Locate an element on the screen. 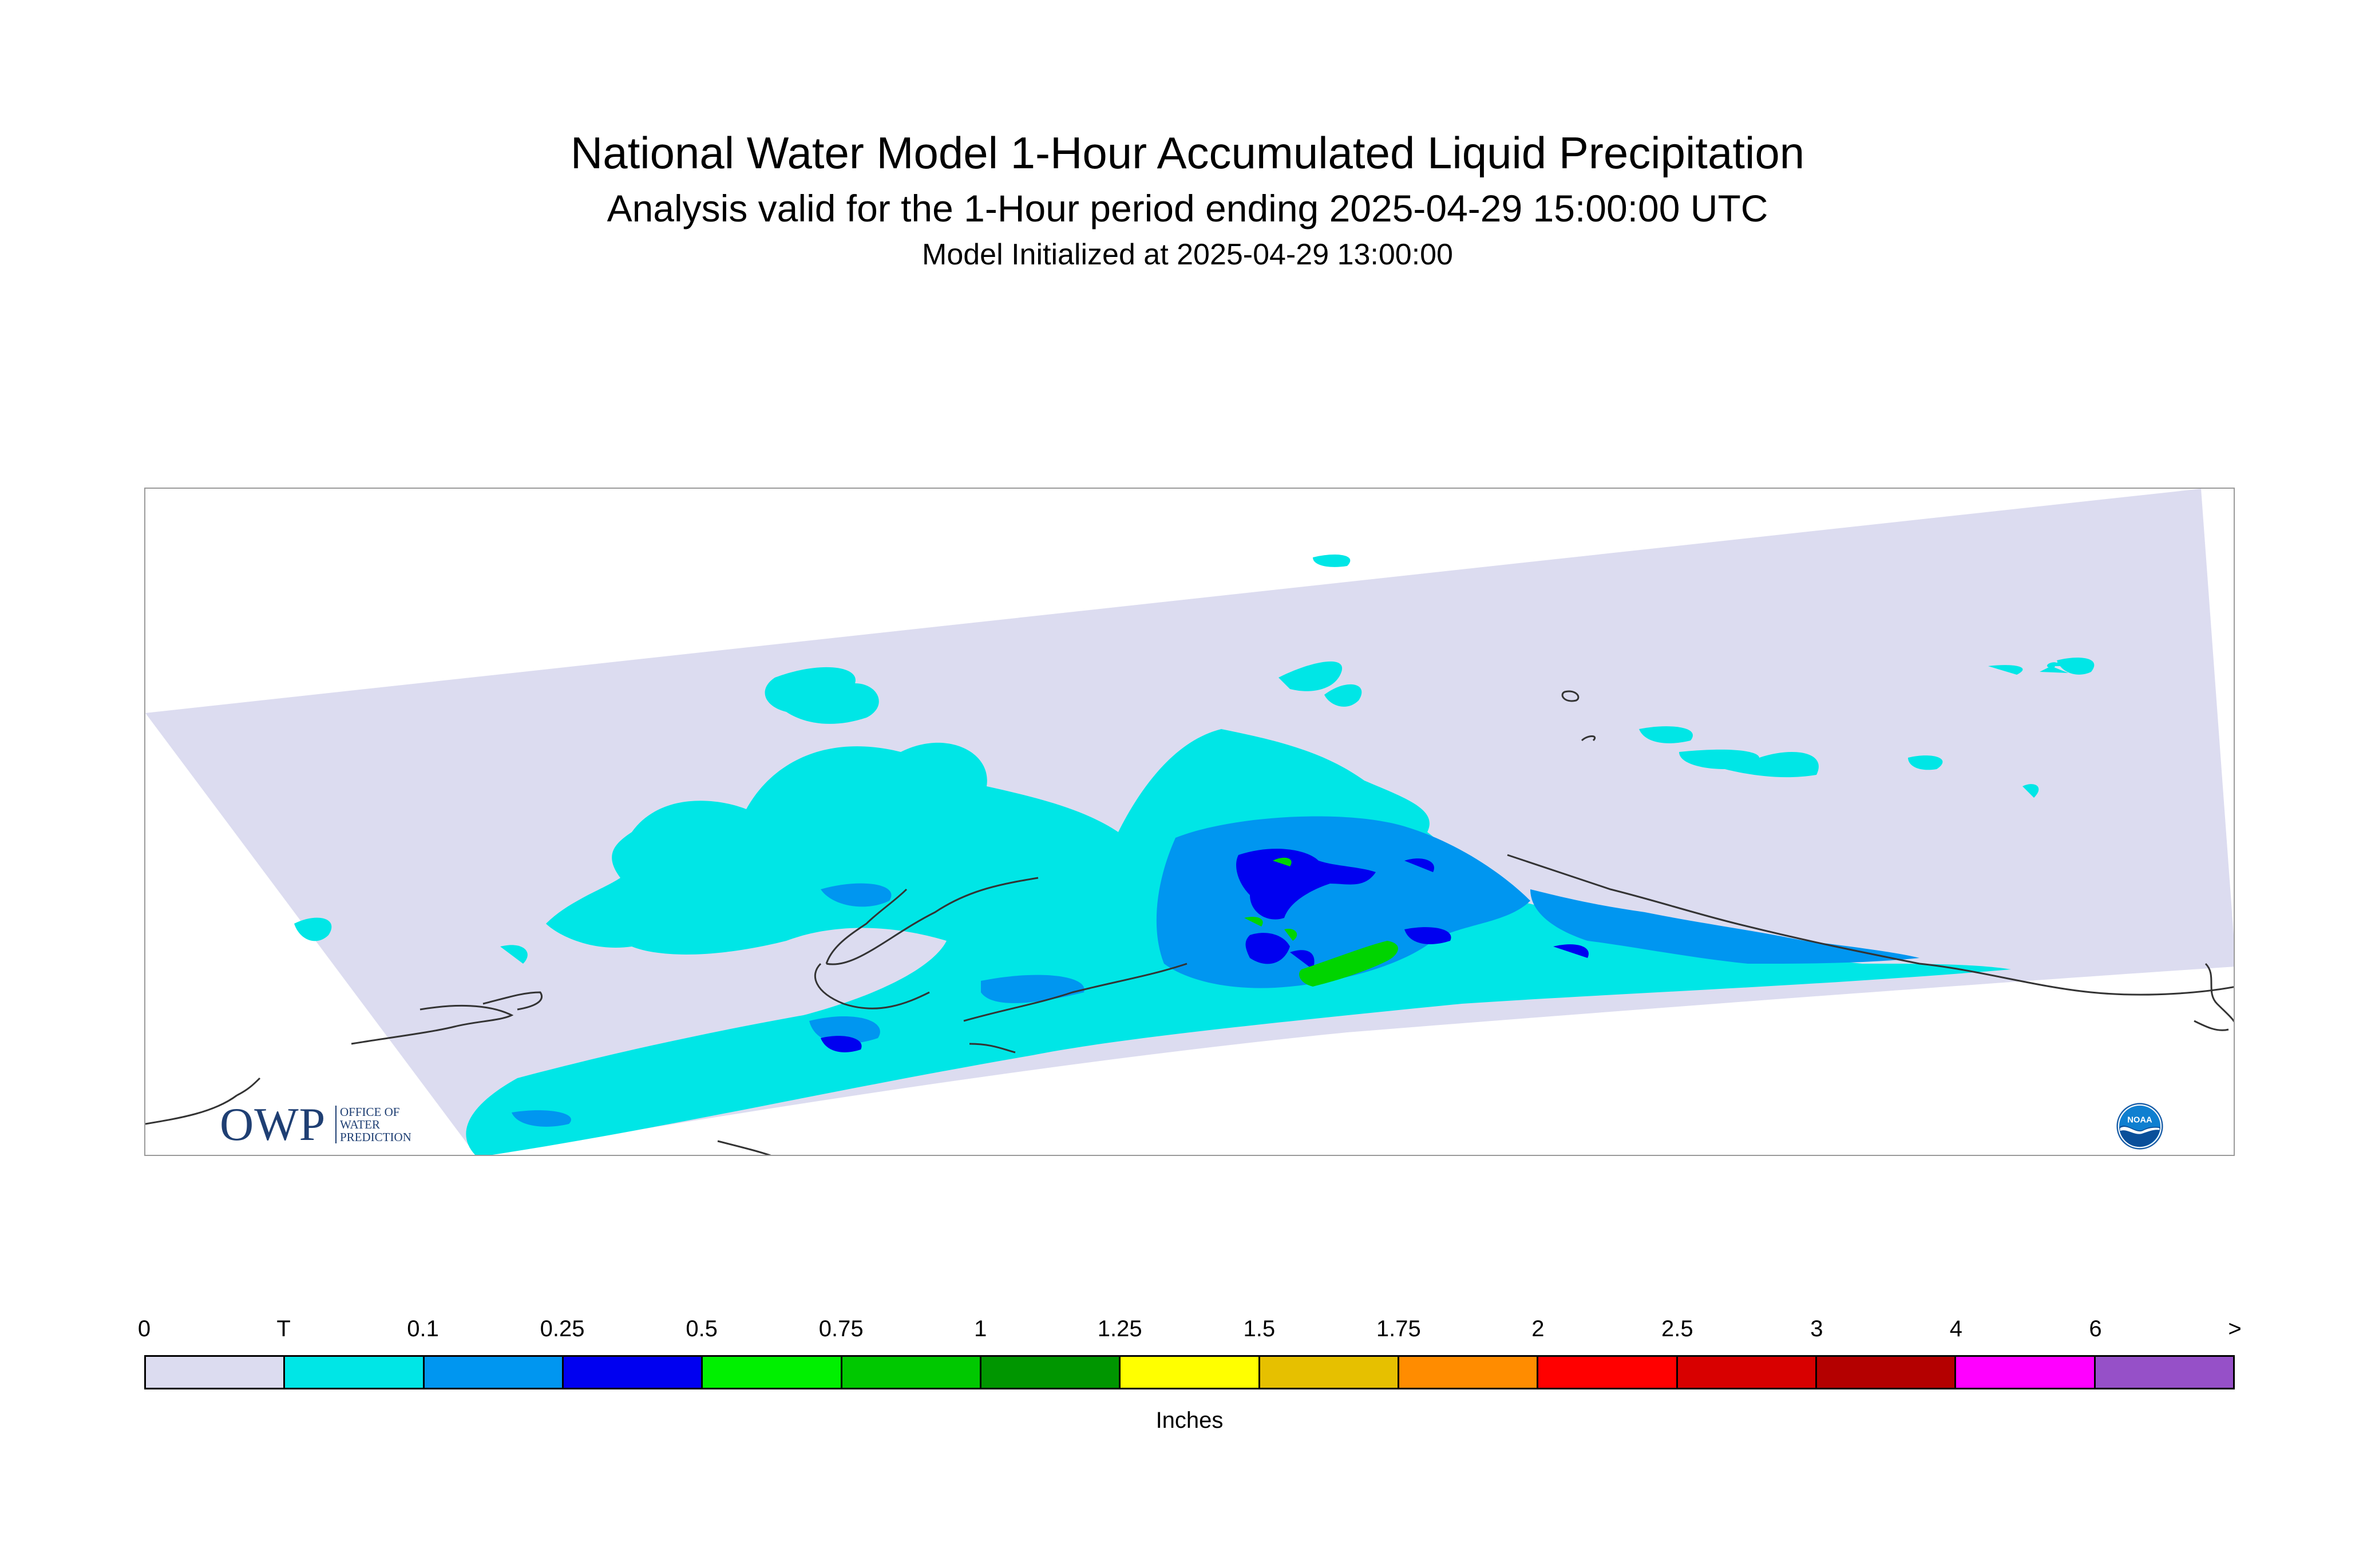  precip-blue-area is located at coordinates (1205, 950).